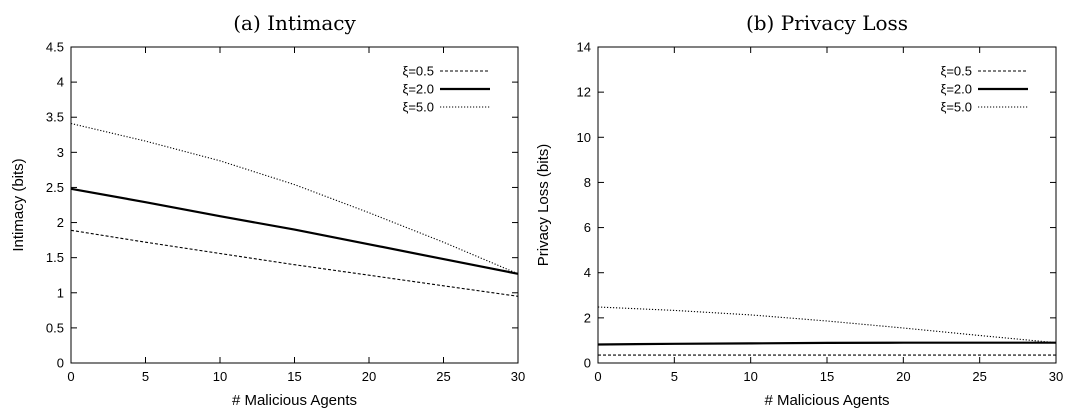  What do you see at coordinates (60, 292) in the screenshot?
I see `y-tick-label: 1` at bounding box center [60, 292].